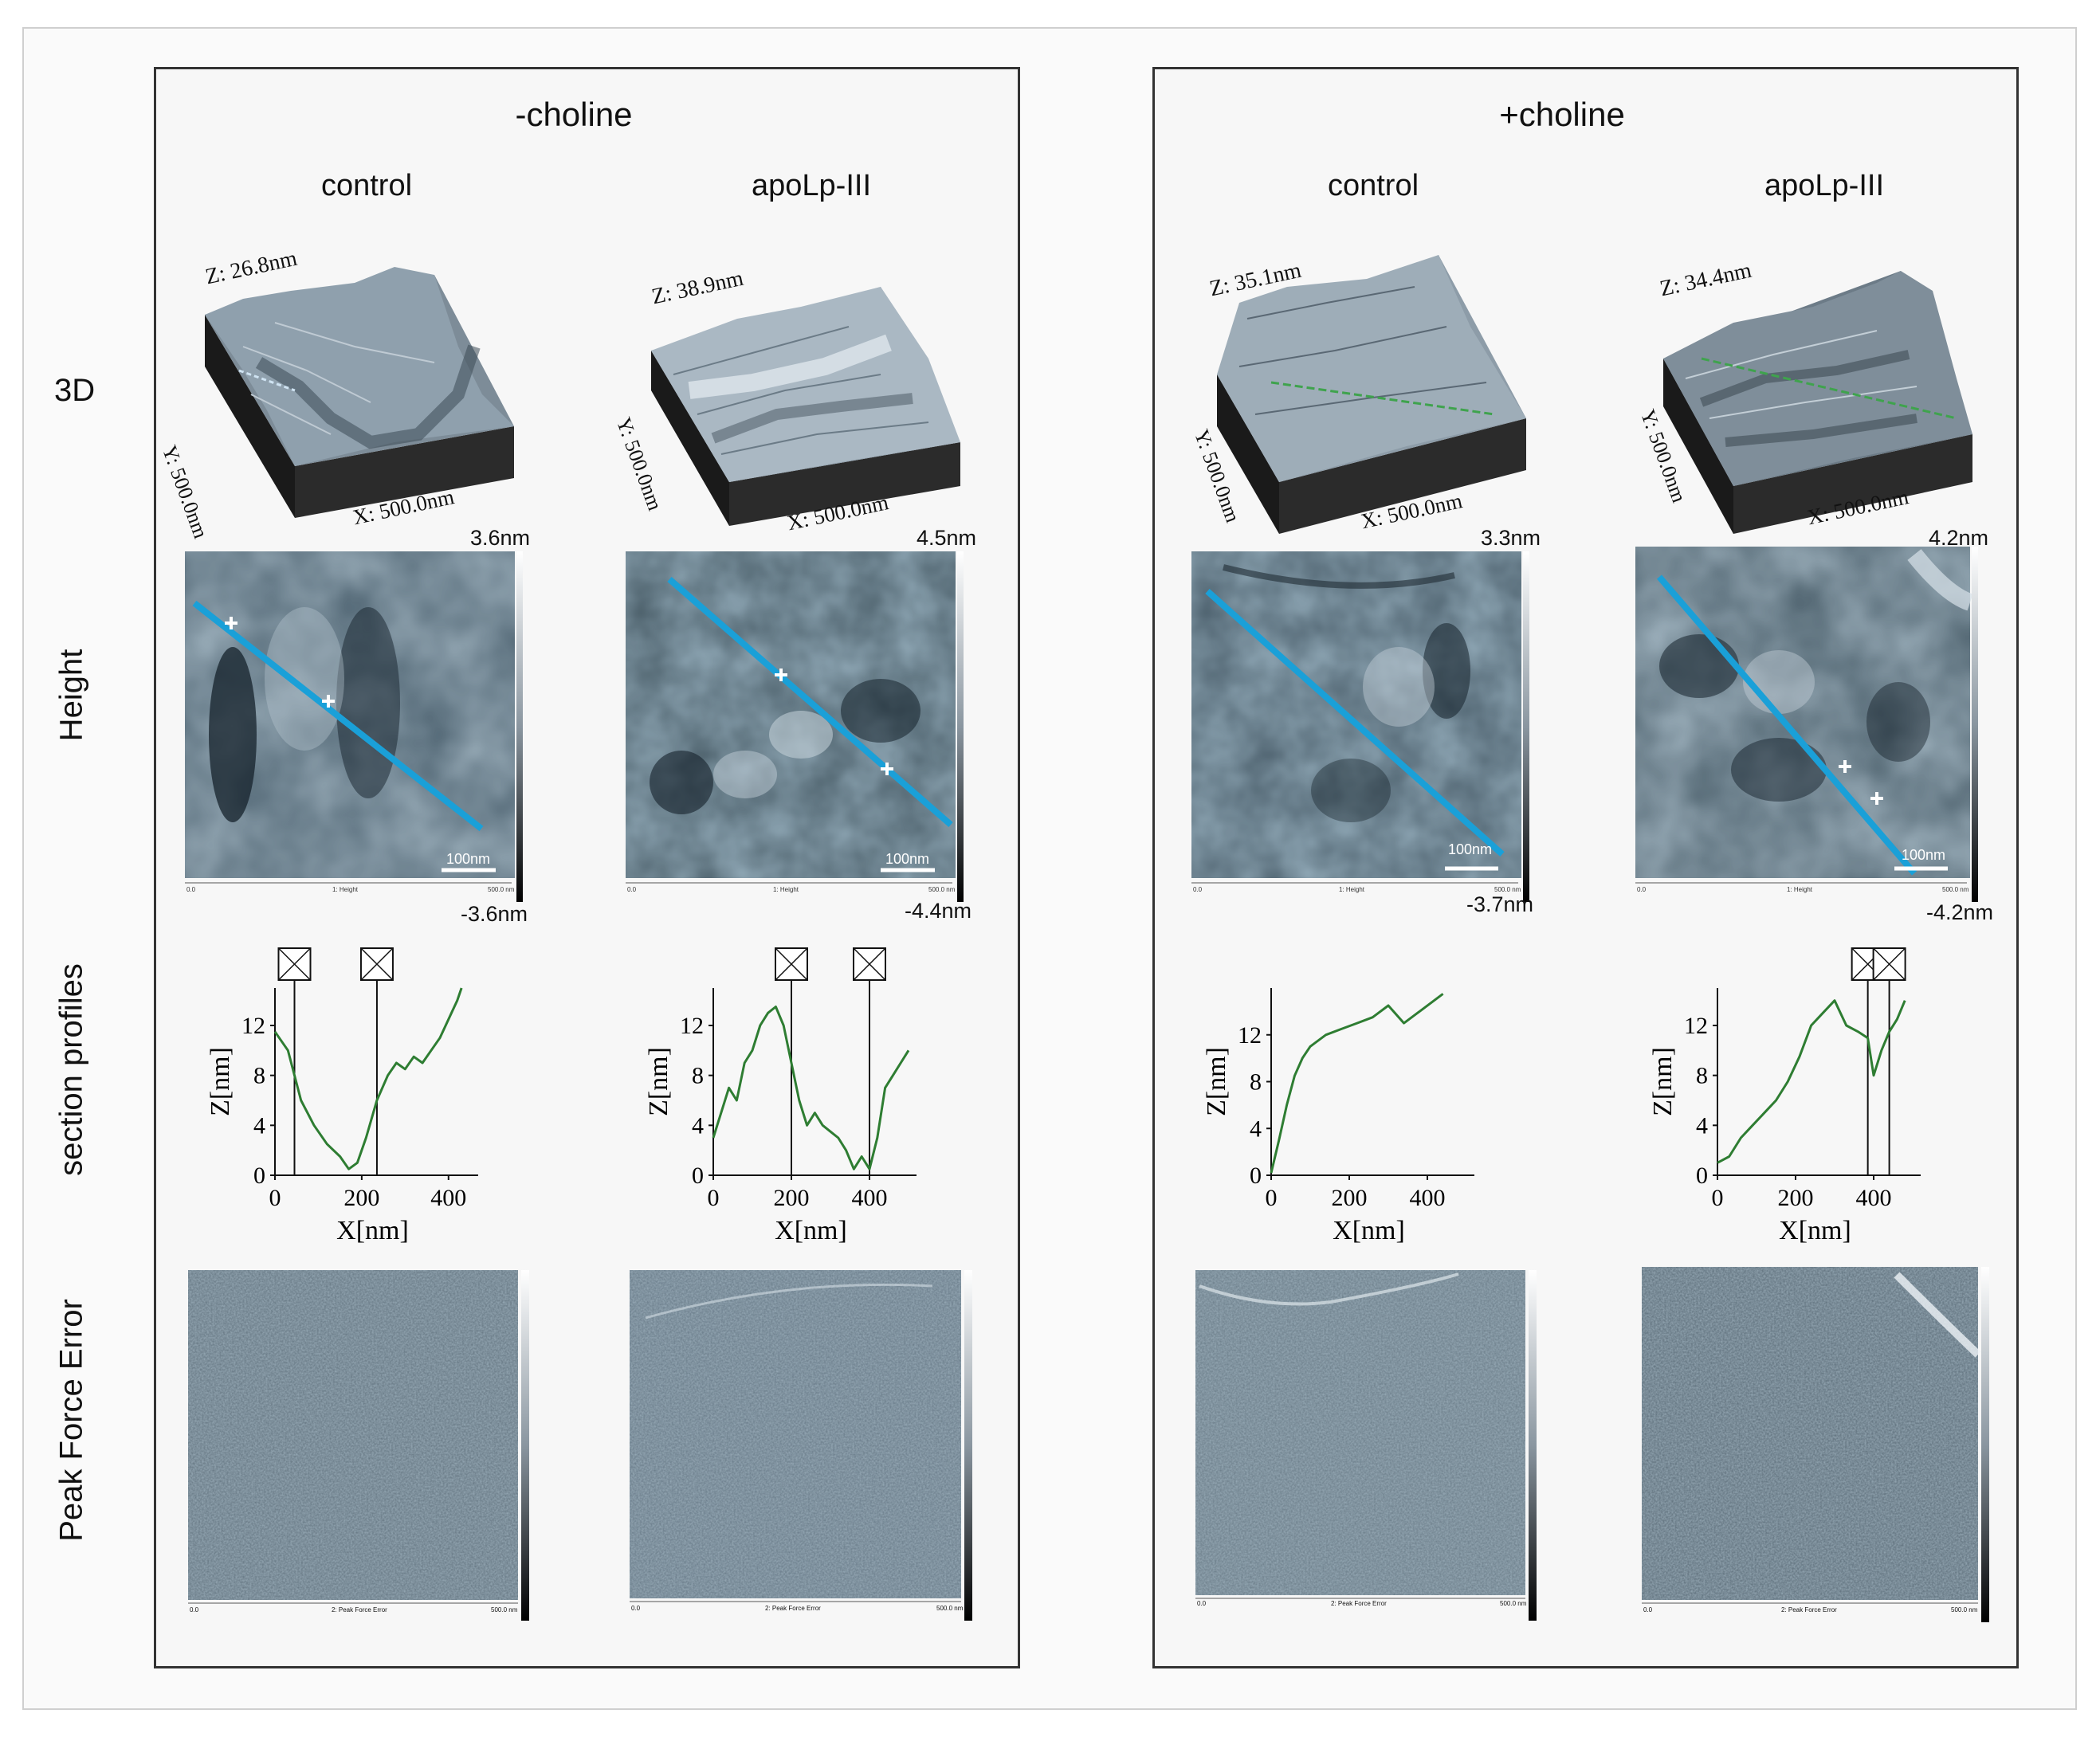  What do you see at coordinates (947, 538) in the screenshot?
I see `cbar-max-2: 4.5nm` at bounding box center [947, 538].